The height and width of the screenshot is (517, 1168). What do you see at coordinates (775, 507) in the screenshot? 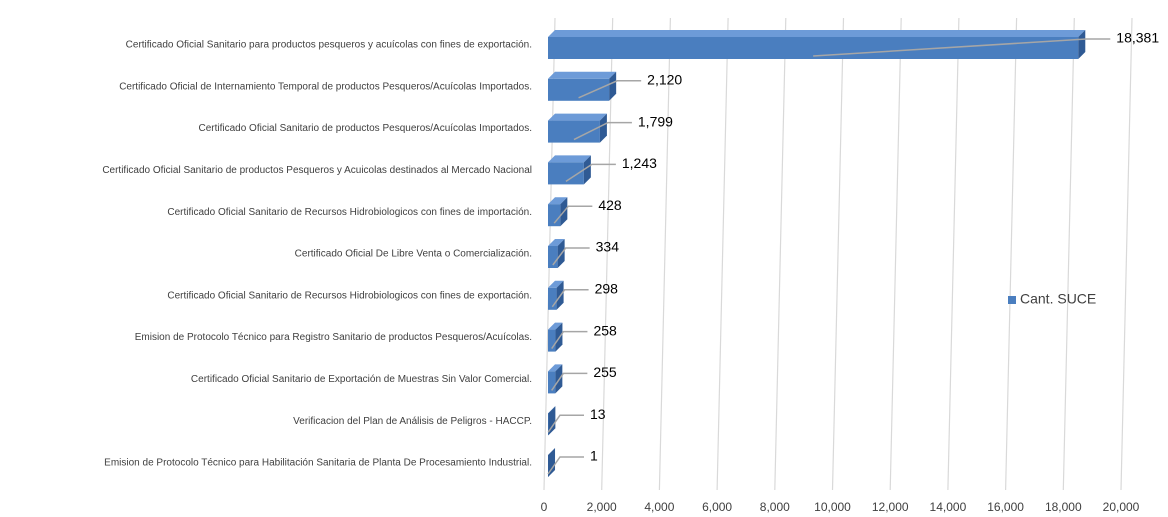
I see `x-tick-label: 8,000` at bounding box center [775, 507].